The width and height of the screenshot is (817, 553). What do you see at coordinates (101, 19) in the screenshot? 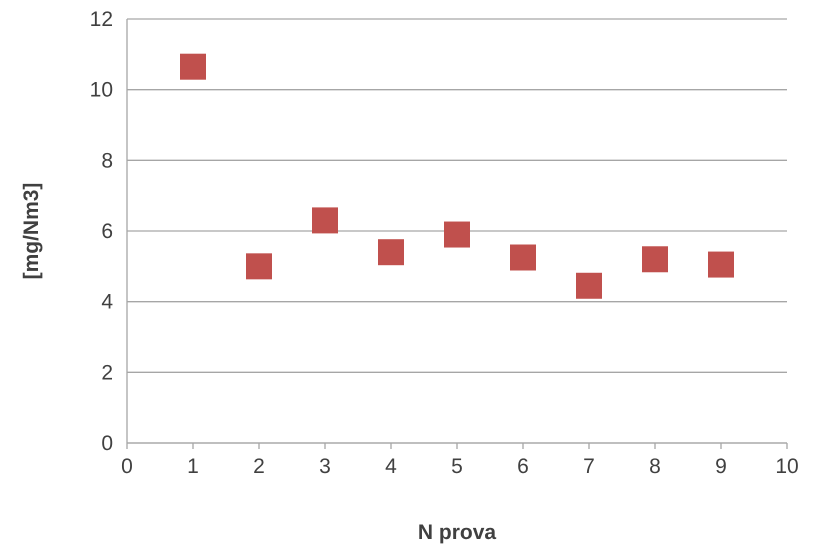
I see `y-tick-label: 12` at bounding box center [101, 19].